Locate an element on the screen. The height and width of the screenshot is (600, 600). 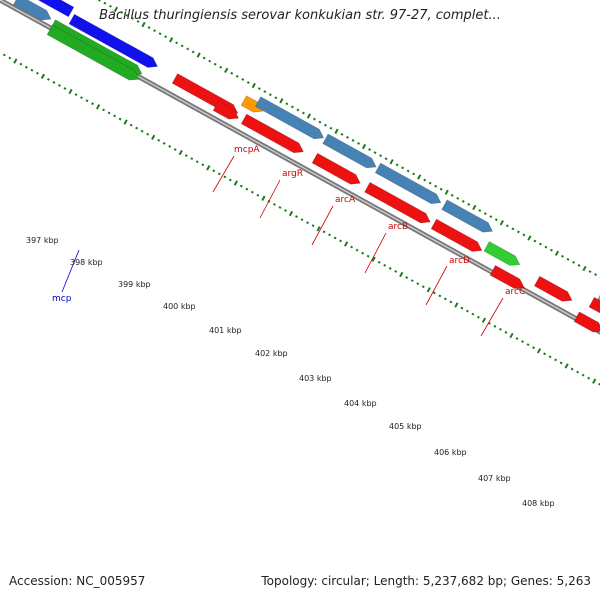
tick-label: 407 kbp is located at coordinates (494, 478).